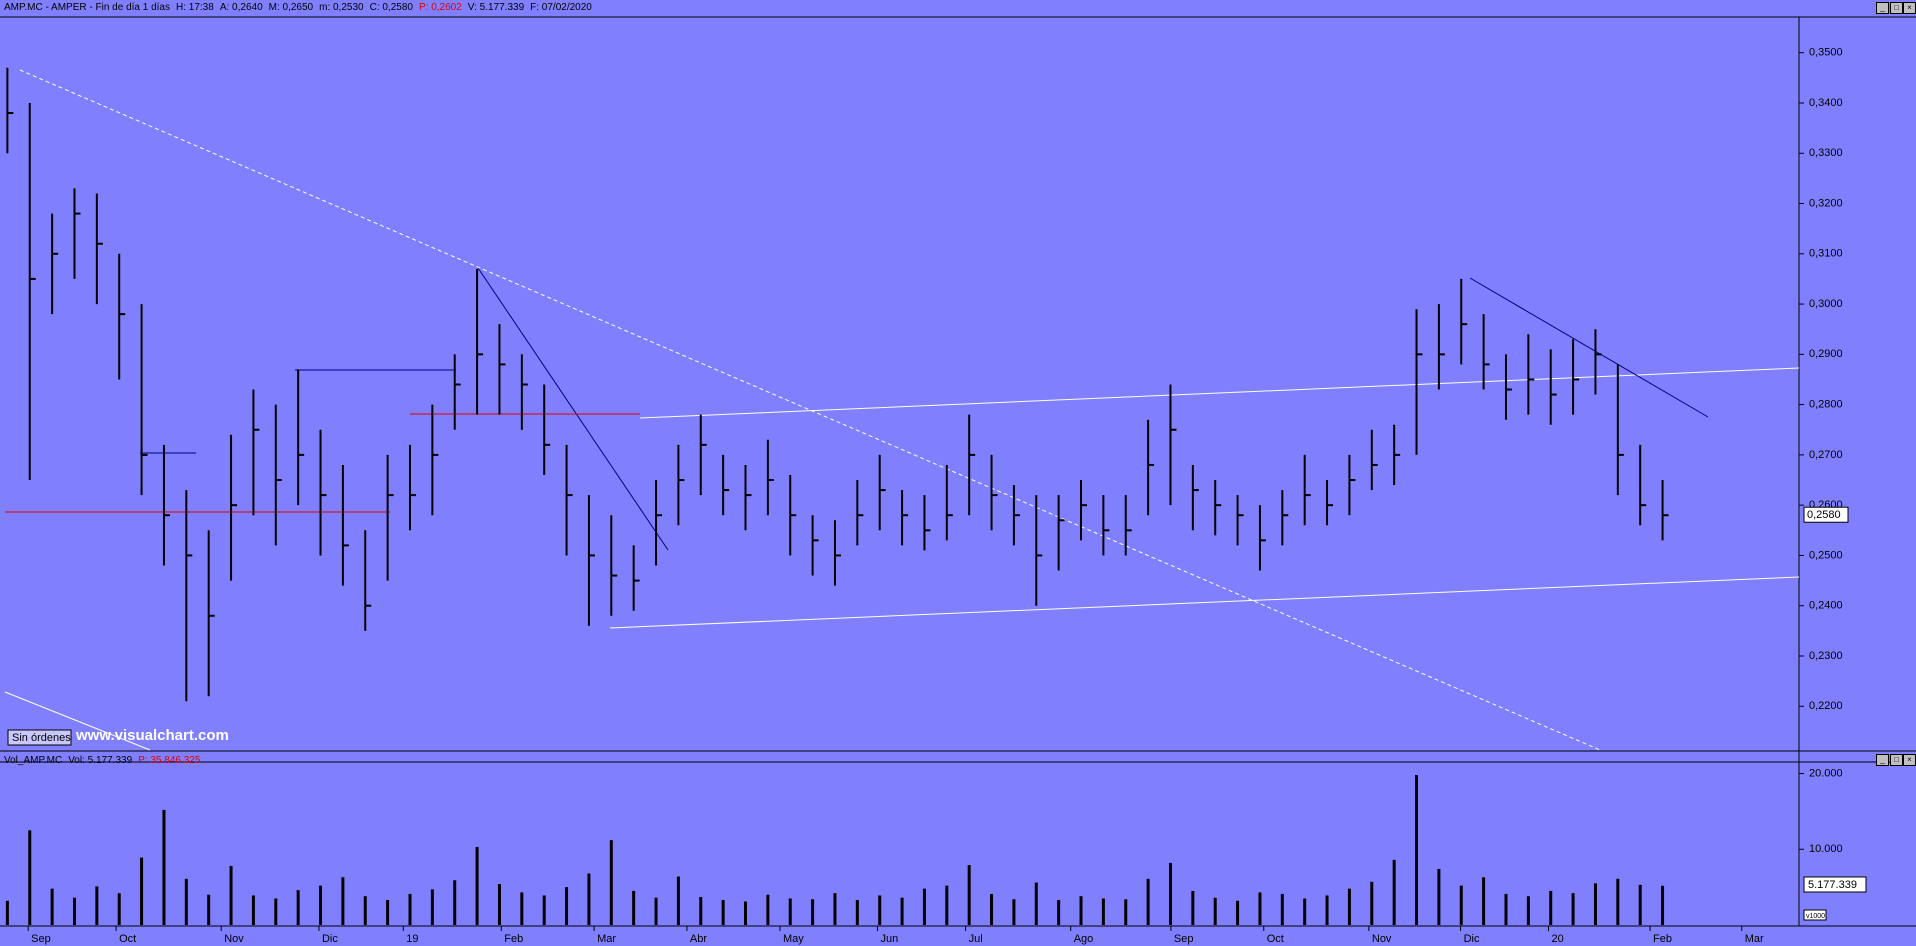  What do you see at coordinates (606, 939) in the screenshot?
I see `x-tick-label: Mar` at bounding box center [606, 939].